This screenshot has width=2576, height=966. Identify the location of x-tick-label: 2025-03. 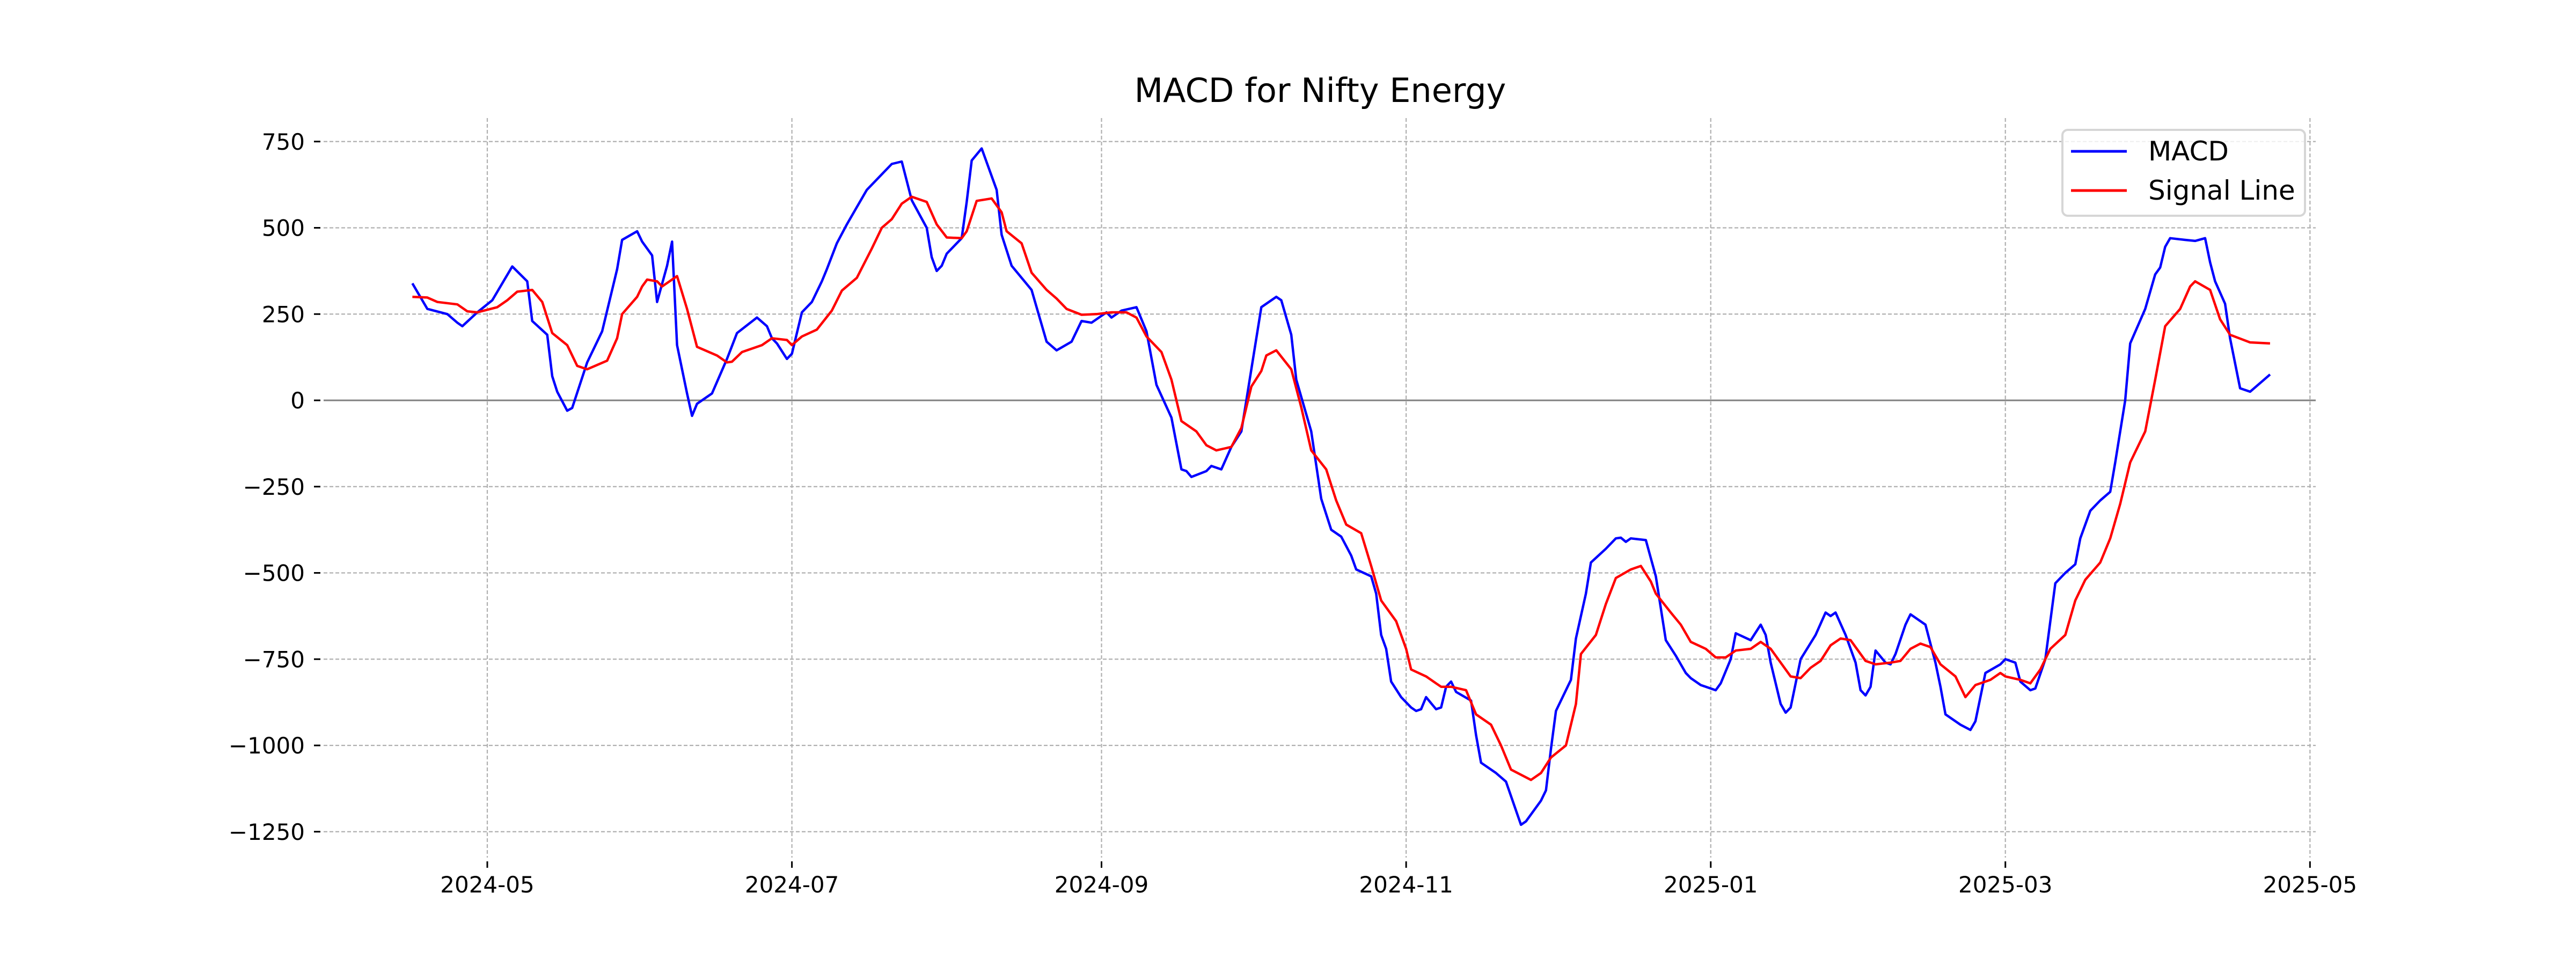
(2005, 885).